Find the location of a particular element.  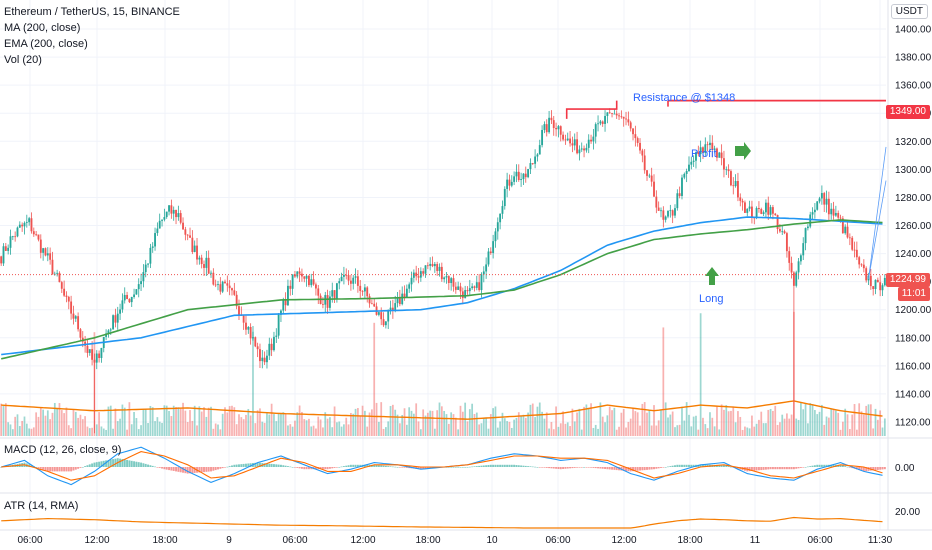

currency-button: USDT is located at coordinates (909, 11).